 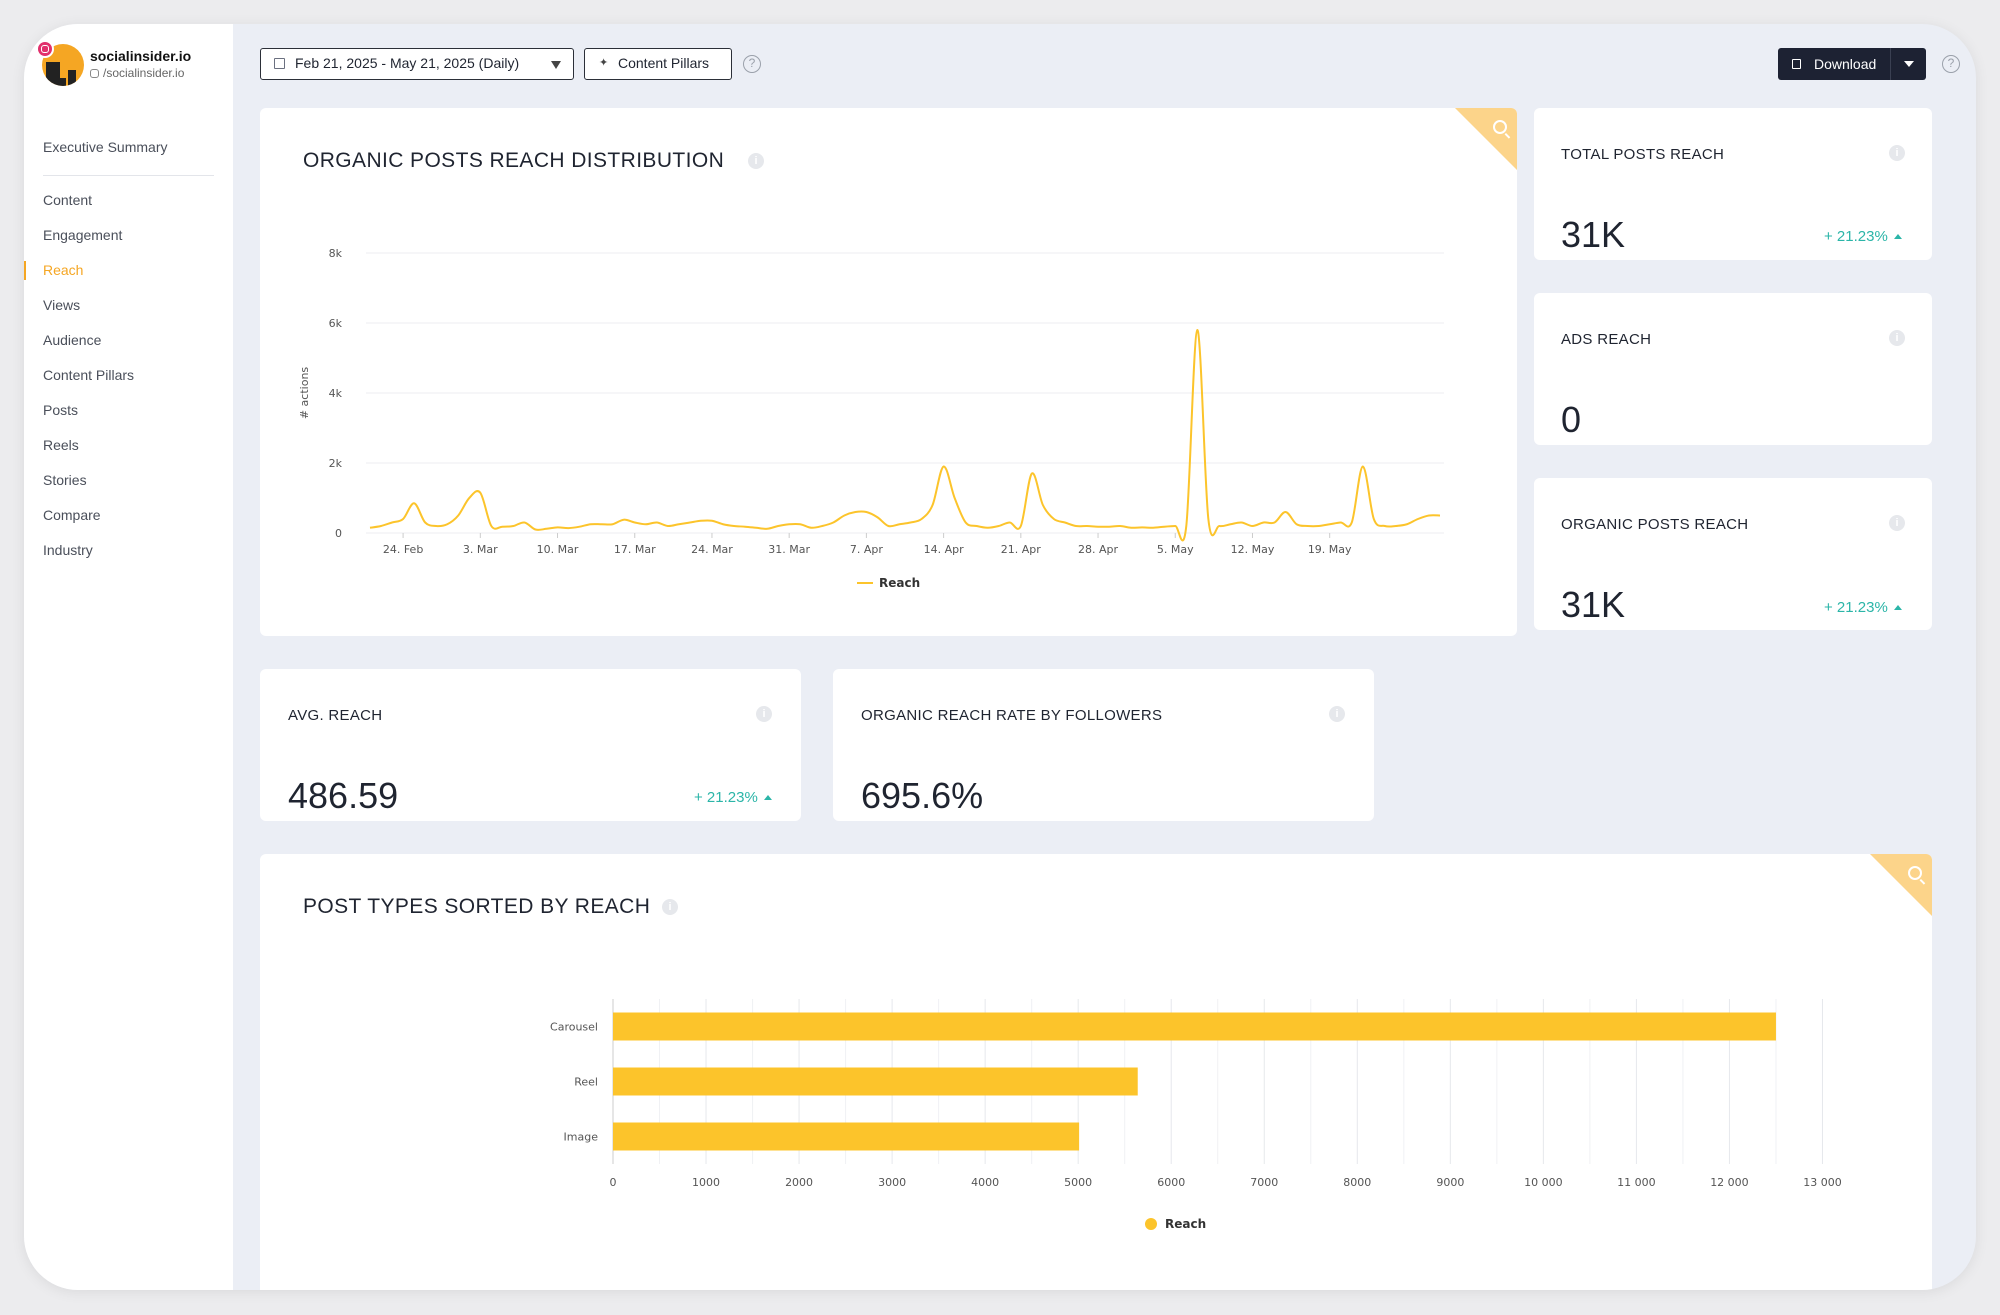 I want to click on download-button: Download, so click(x=1852, y=64).